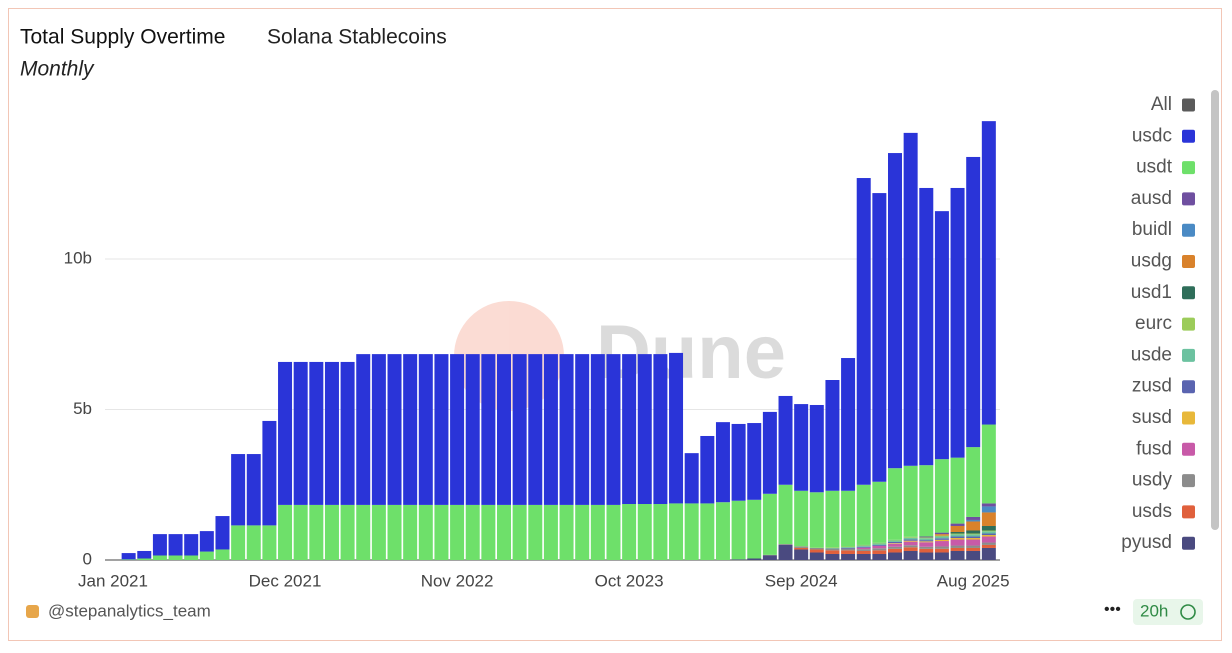  Describe the element at coordinates (1161, 104) in the screenshot. I see `legend-label: All` at that location.